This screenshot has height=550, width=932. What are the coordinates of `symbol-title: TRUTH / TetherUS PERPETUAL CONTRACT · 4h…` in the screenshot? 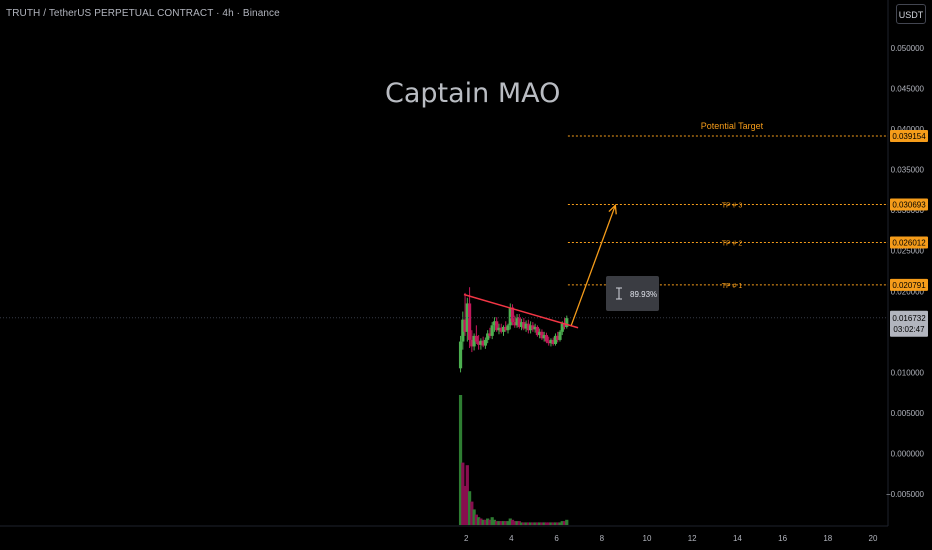 It's located at (143, 13).